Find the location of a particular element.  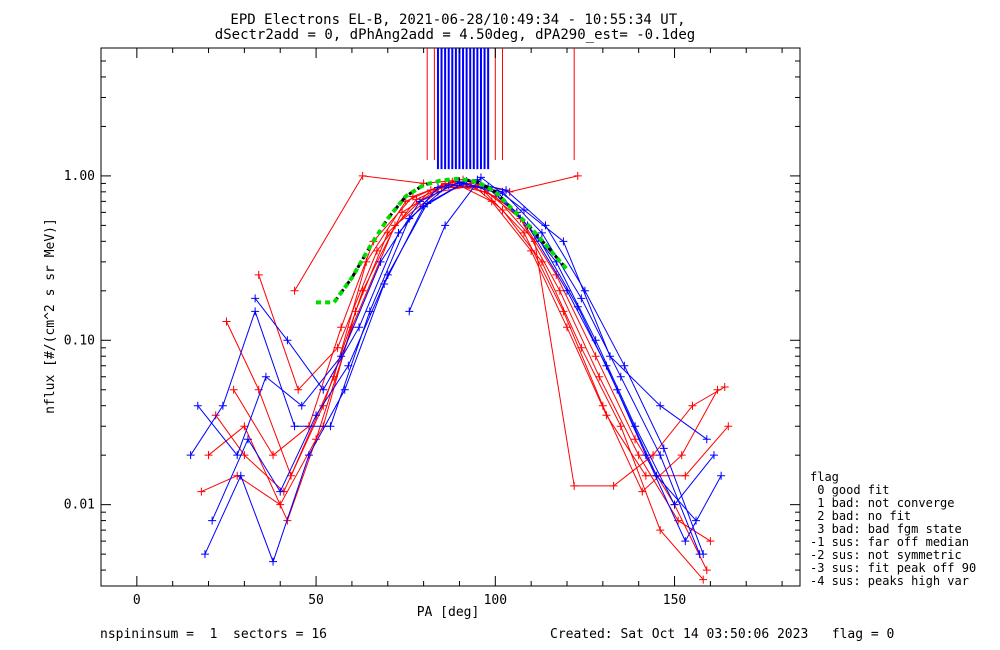

legend-item: -3 sus: fit peak off 90 is located at coordinates (893, 568).